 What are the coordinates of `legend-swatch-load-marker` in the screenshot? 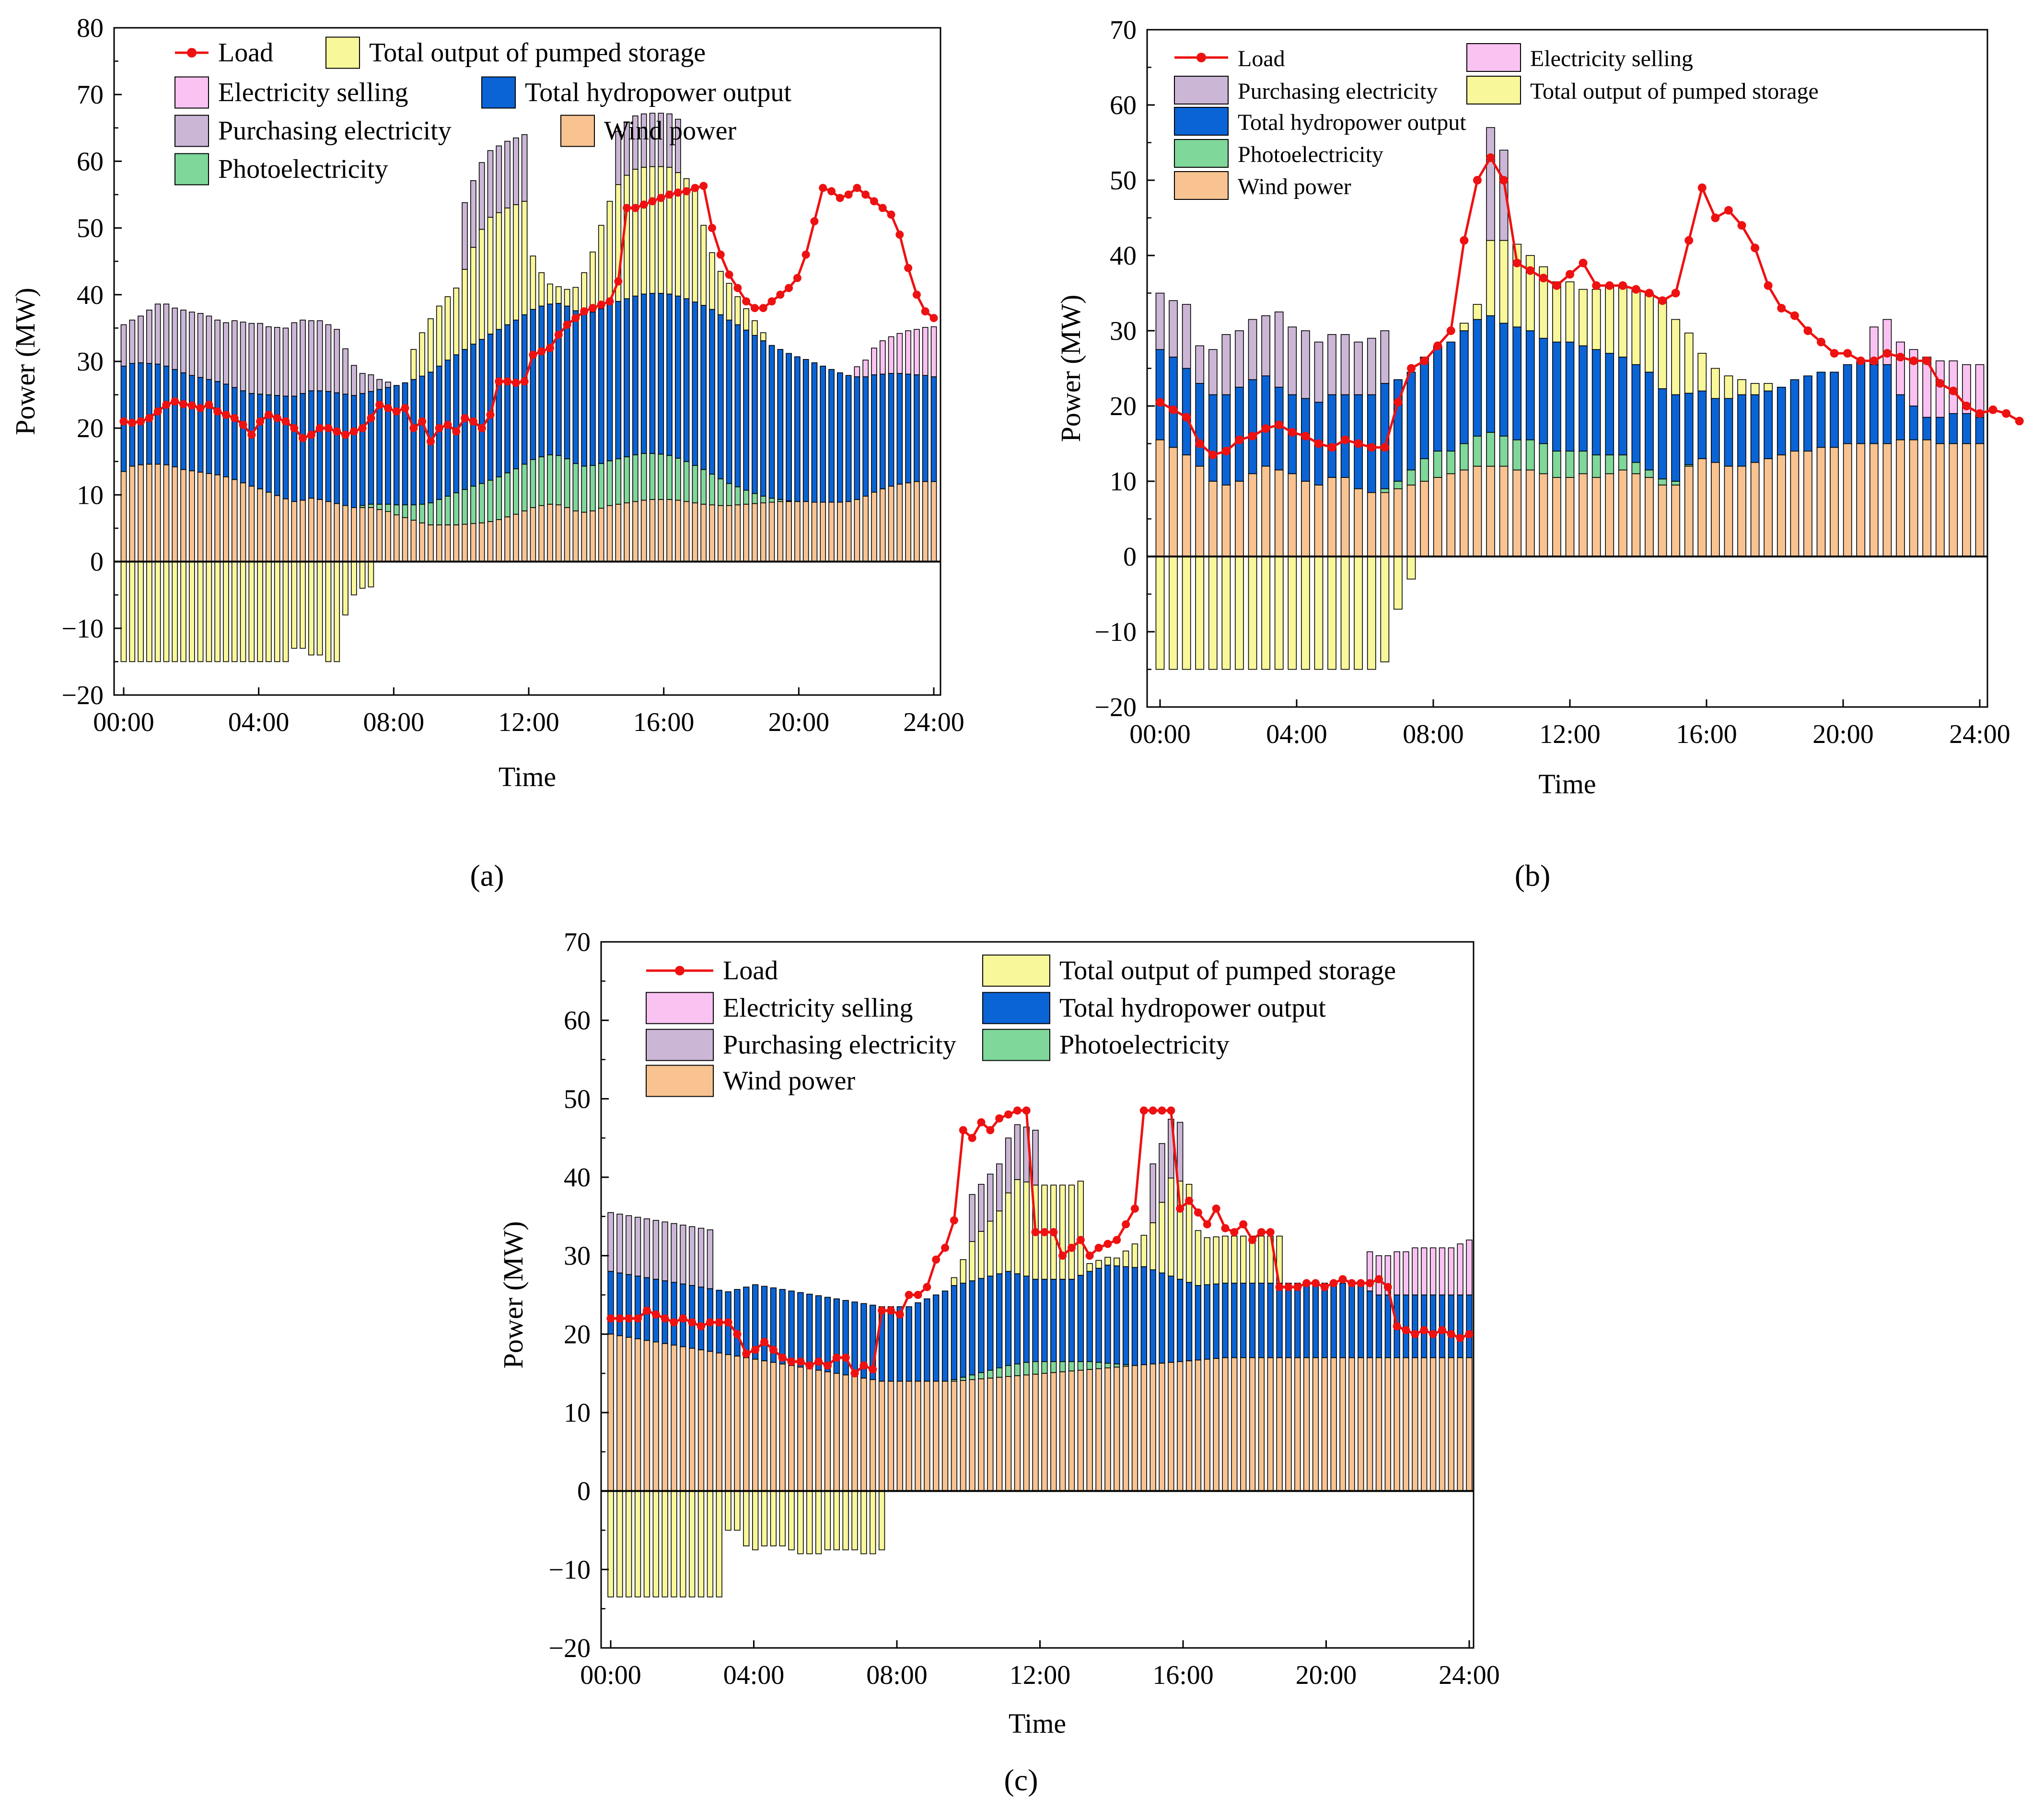 It's located at (680, 971).